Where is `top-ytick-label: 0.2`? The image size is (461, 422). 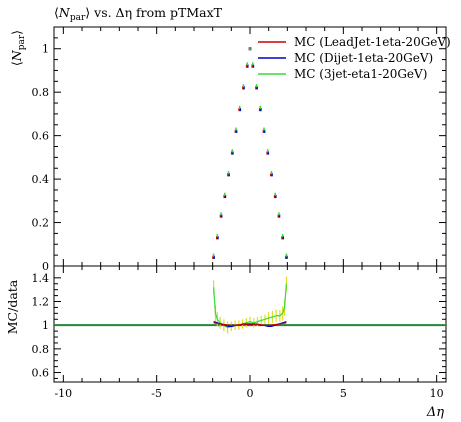 top-ytick-label: 0.2 is located at coordinates (41, 223).